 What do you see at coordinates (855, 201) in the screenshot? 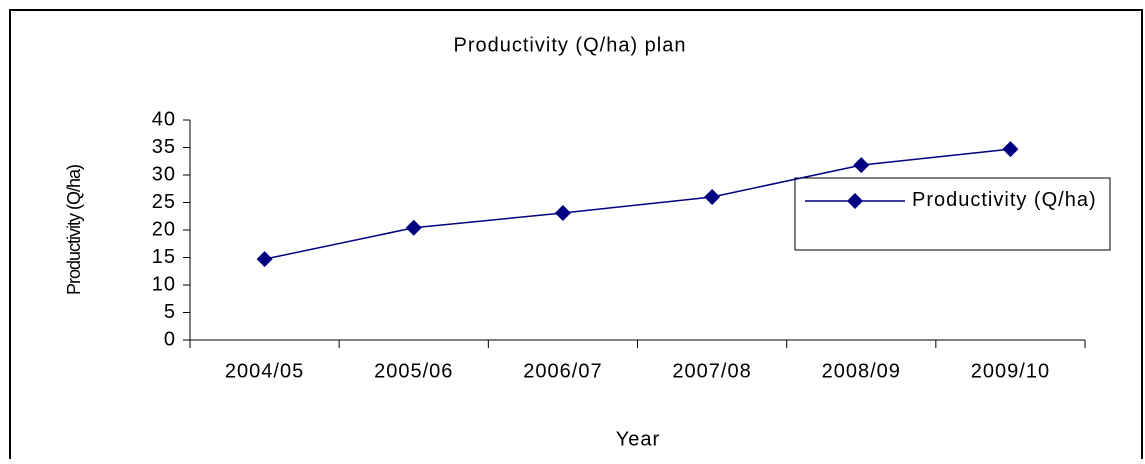
I see `legend-marker` at bounding box center [855, 201].